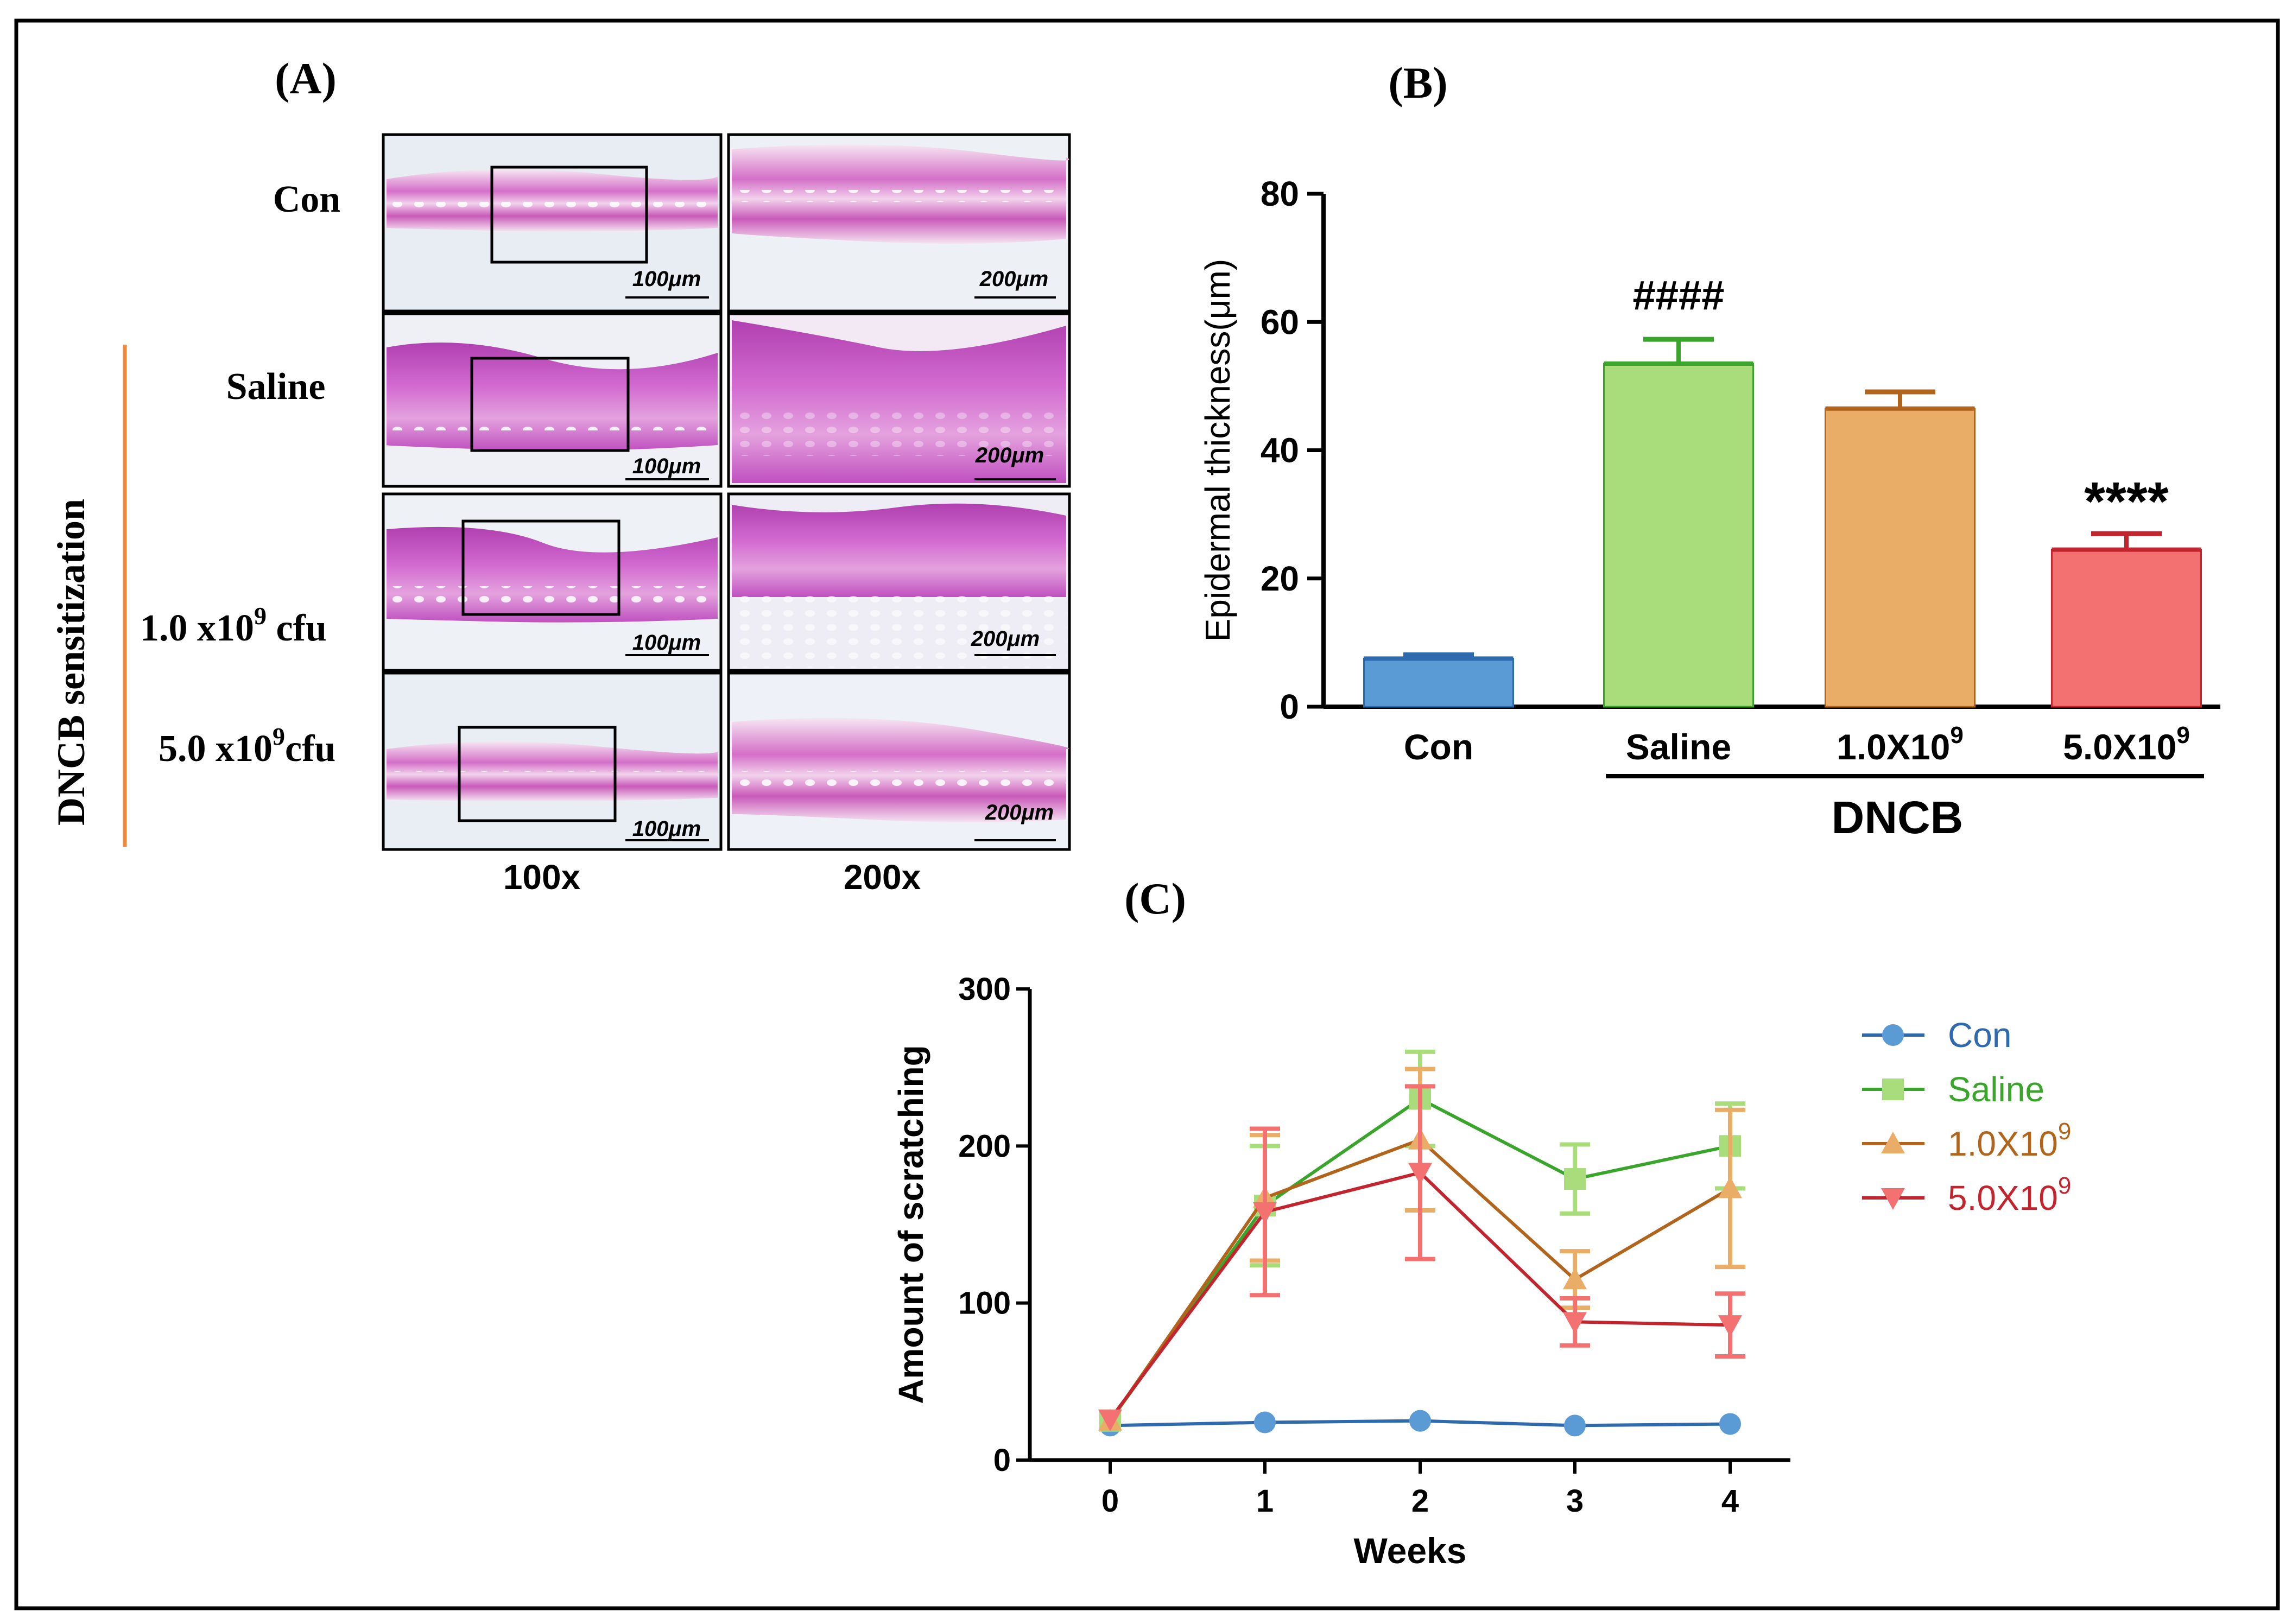 This screenshot has width=2292, height=1624. I want to click on x-axis-label: Weeks, so click(1410, 1551).